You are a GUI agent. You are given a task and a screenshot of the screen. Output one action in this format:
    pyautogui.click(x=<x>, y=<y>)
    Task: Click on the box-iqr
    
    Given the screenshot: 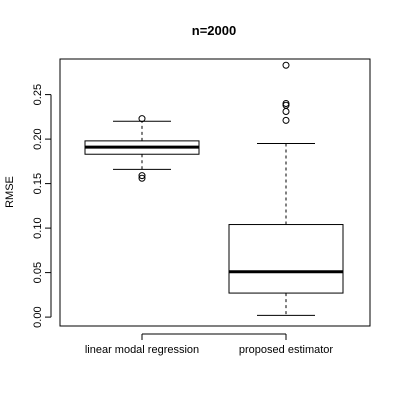 What is the action you would take?
    pyautogui.click(x=286, y=259)
    